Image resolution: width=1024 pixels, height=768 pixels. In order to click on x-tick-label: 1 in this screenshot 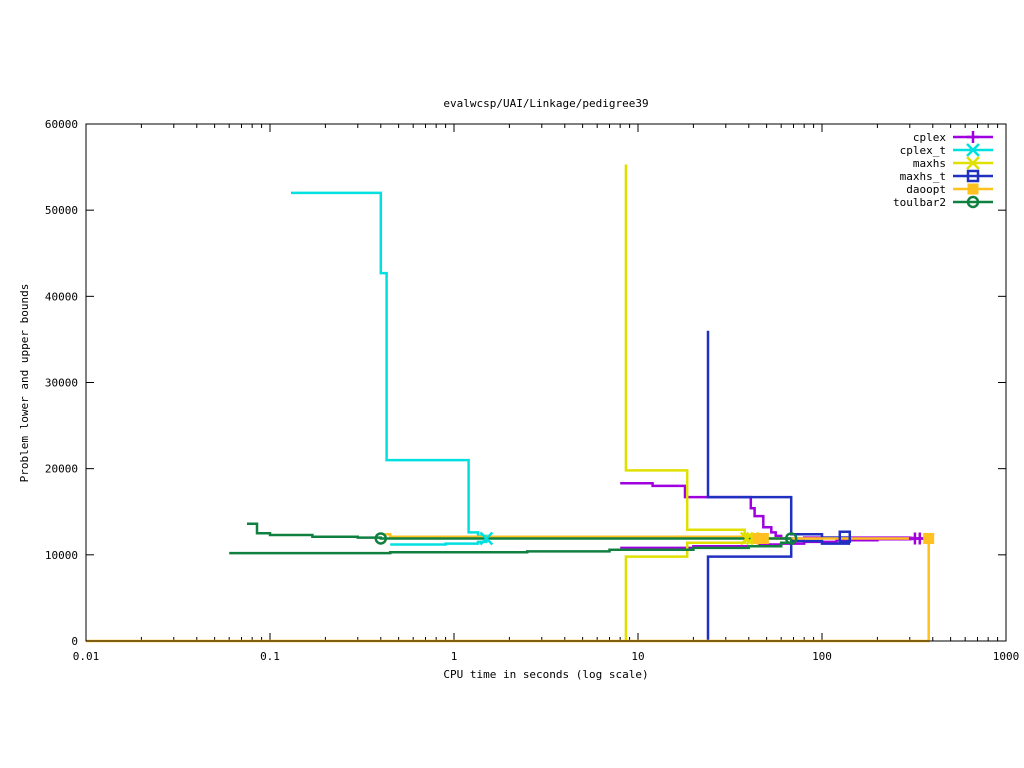, I will do `click(454, 656)`.